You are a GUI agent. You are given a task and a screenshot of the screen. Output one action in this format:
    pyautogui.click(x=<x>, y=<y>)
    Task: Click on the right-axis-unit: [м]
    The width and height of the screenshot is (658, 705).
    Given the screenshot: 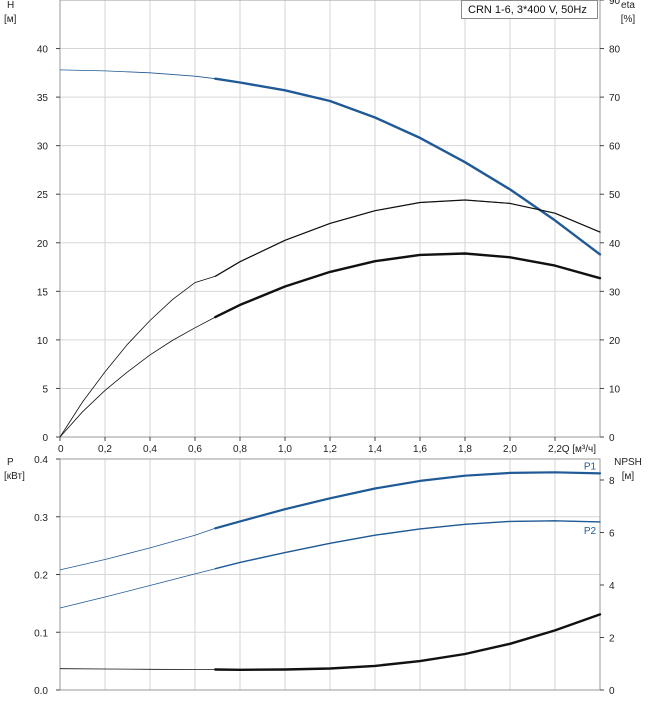 What is the action you would take?
    pyautogui.click(x=628, y=476)
    